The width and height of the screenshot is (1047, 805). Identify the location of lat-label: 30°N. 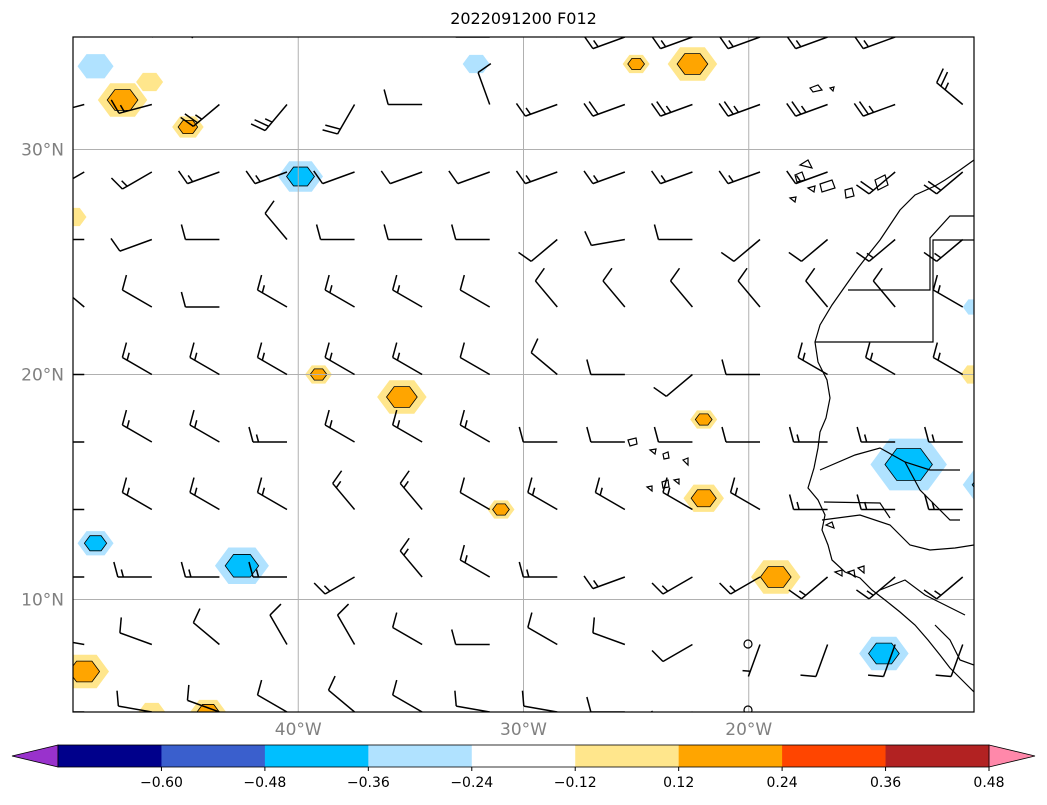
(42, 151).